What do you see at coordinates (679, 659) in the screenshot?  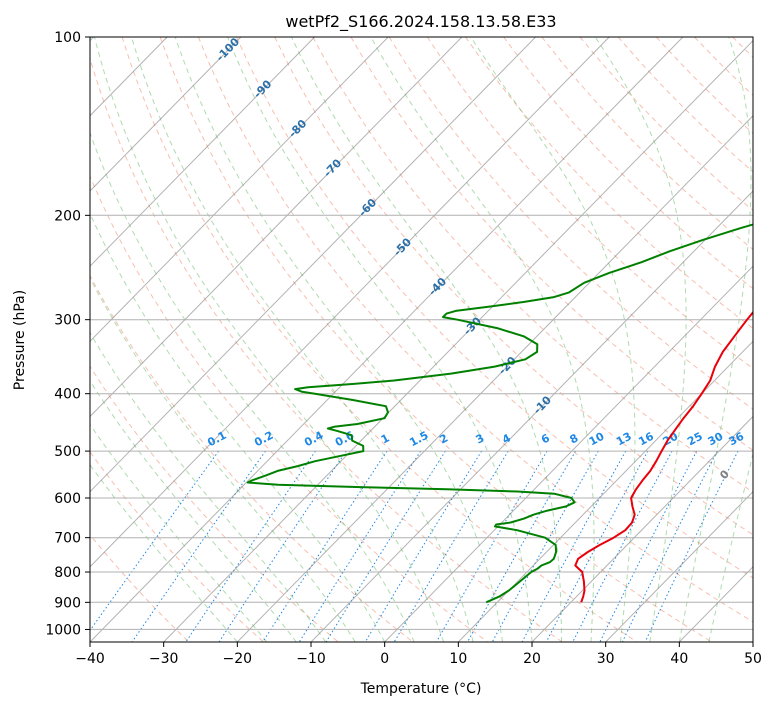 I see `x-tick-label: 40` at bounding box center [679, 659].